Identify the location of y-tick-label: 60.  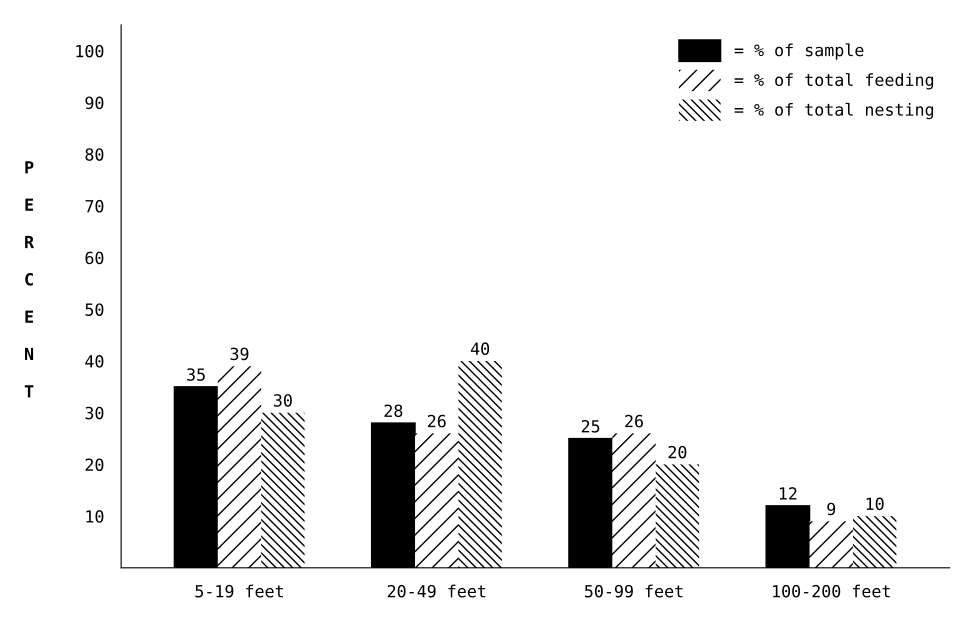
(94, 258).